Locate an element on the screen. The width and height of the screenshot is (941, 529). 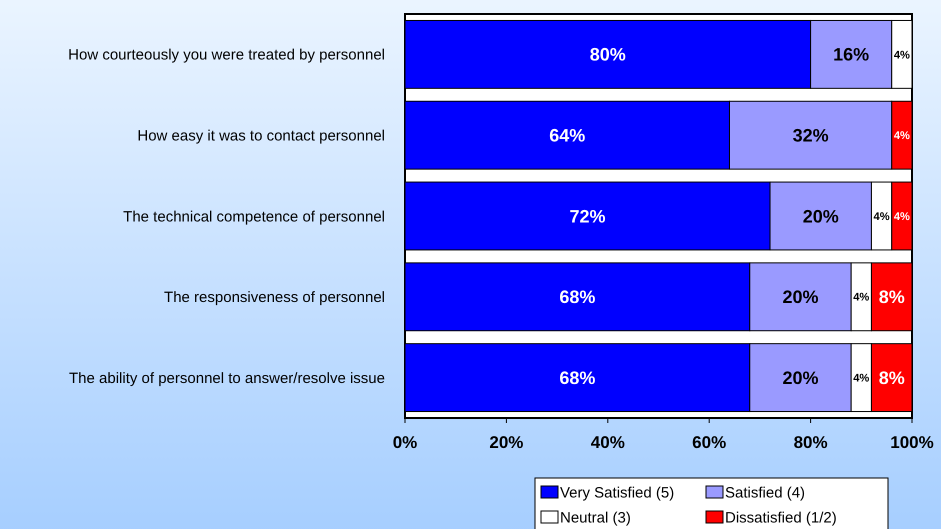
x-tick-label: 0% is located at coordinates (405, 442).